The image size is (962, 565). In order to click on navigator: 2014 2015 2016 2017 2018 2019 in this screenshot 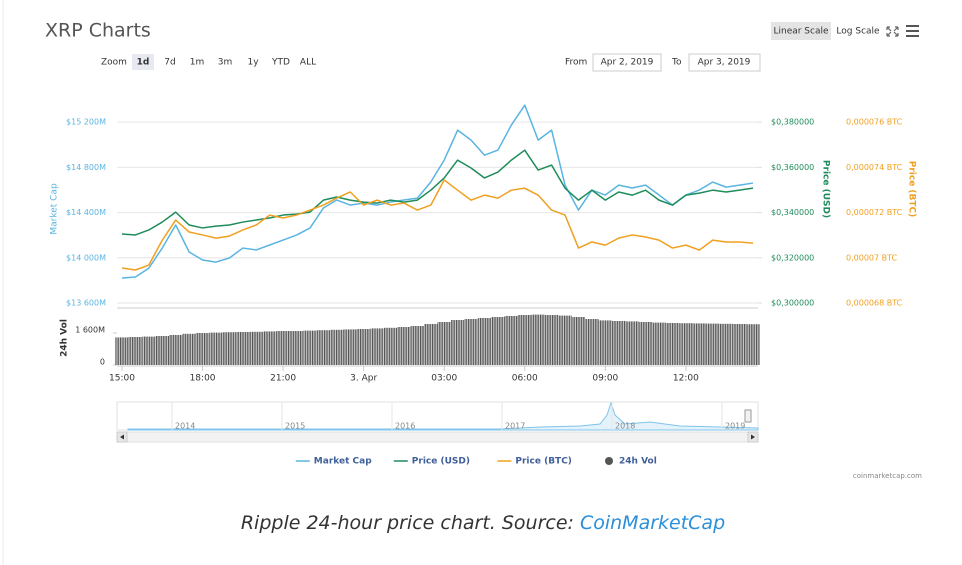, I will do `click(437, 422)`.